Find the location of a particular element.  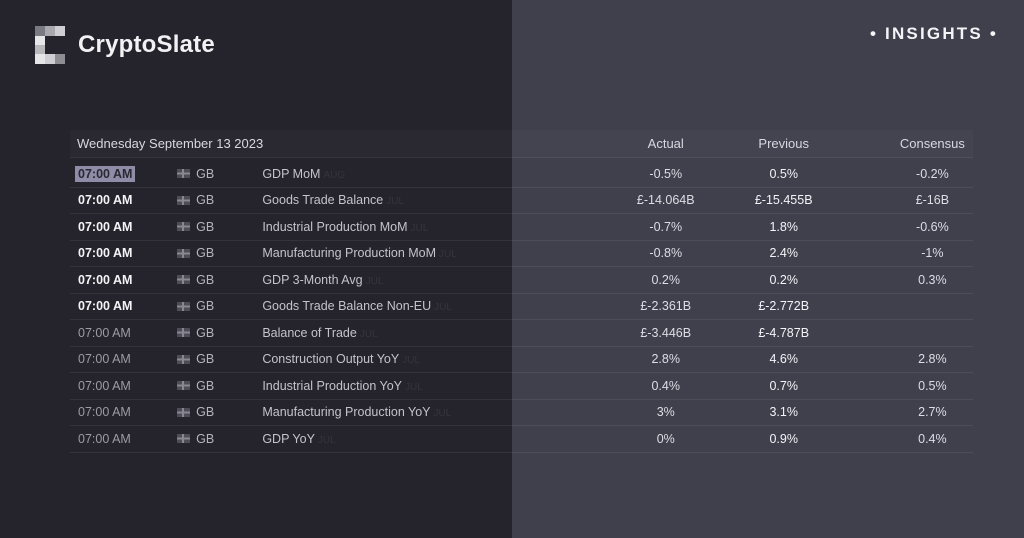

consensus-value: £-16B is located at coordinates (932, 200).